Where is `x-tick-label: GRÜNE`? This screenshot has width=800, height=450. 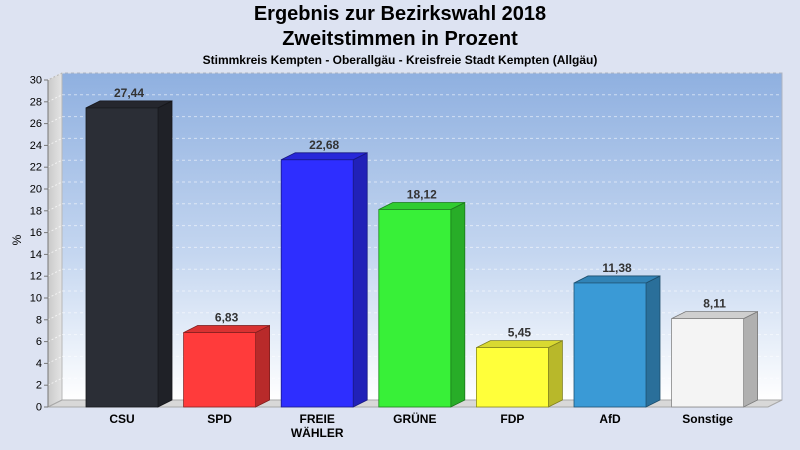 x-tick-label: GRÜNE is located at coordinates (414, 418).